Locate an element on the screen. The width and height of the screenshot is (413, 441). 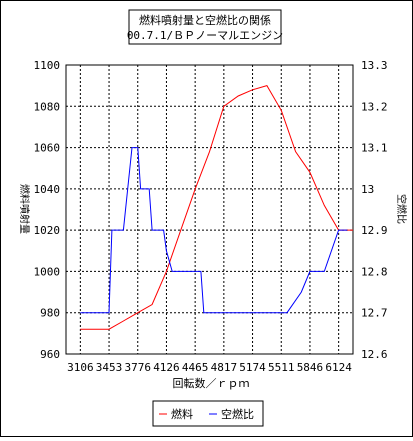
title-box is located at coordinates (205, 27).